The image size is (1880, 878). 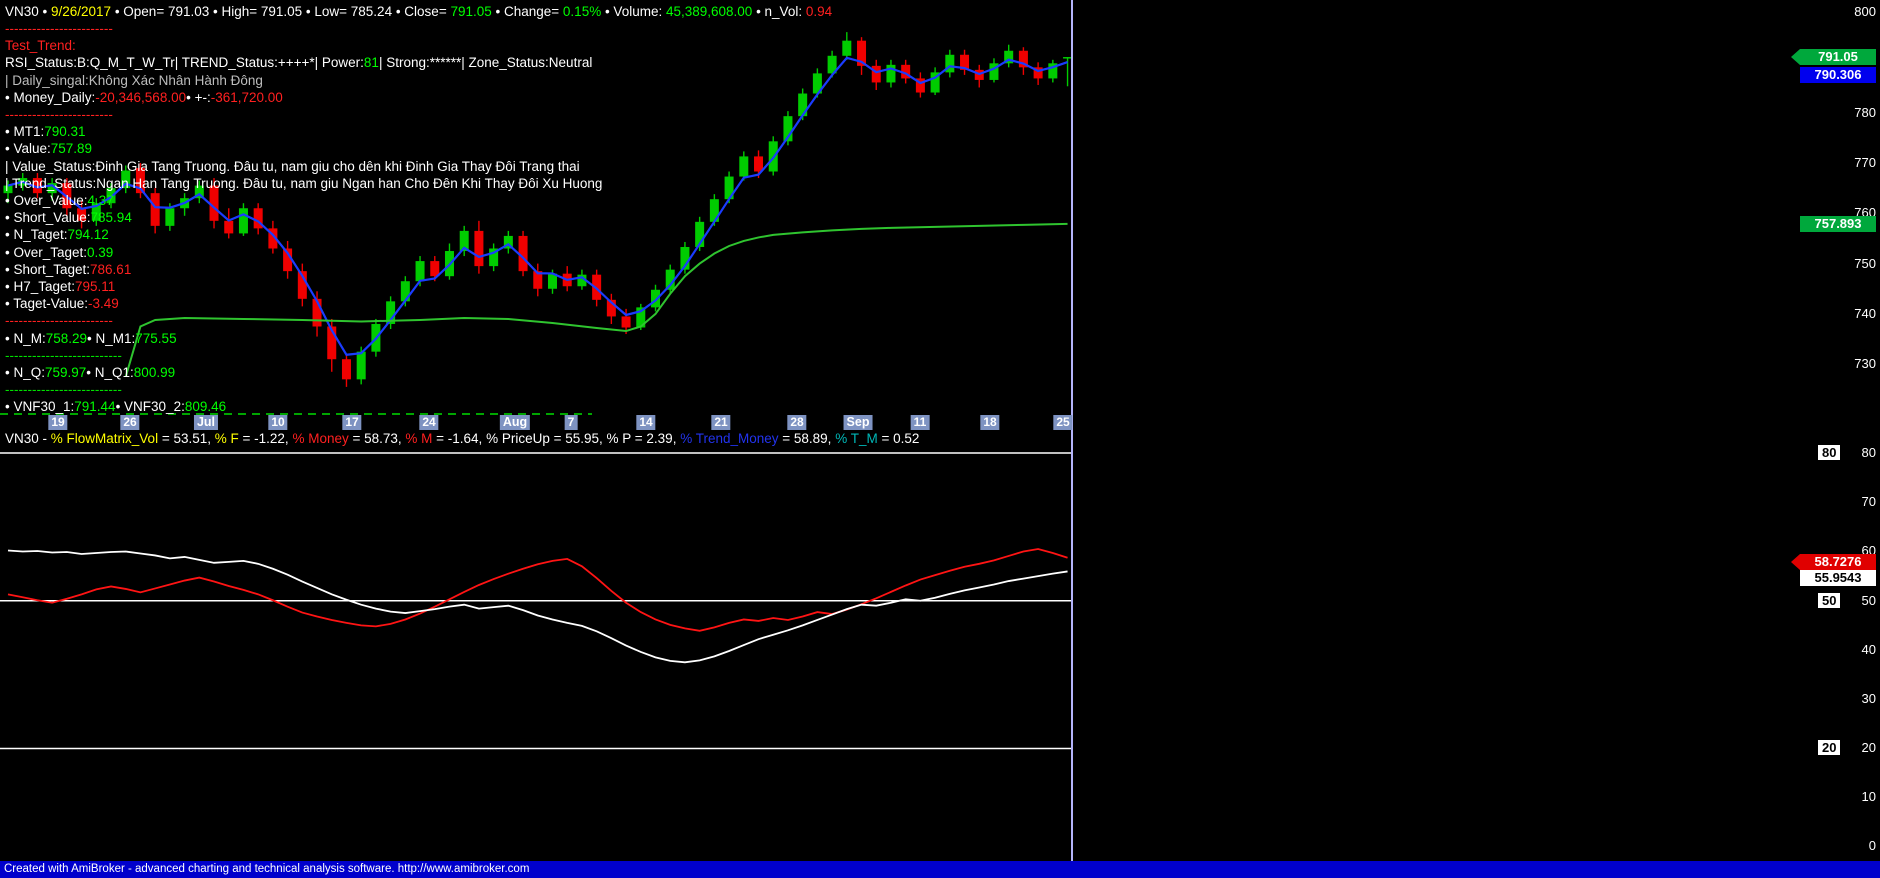 I want to click on indicator-title-segment: % F, so click(x=228, y=438).